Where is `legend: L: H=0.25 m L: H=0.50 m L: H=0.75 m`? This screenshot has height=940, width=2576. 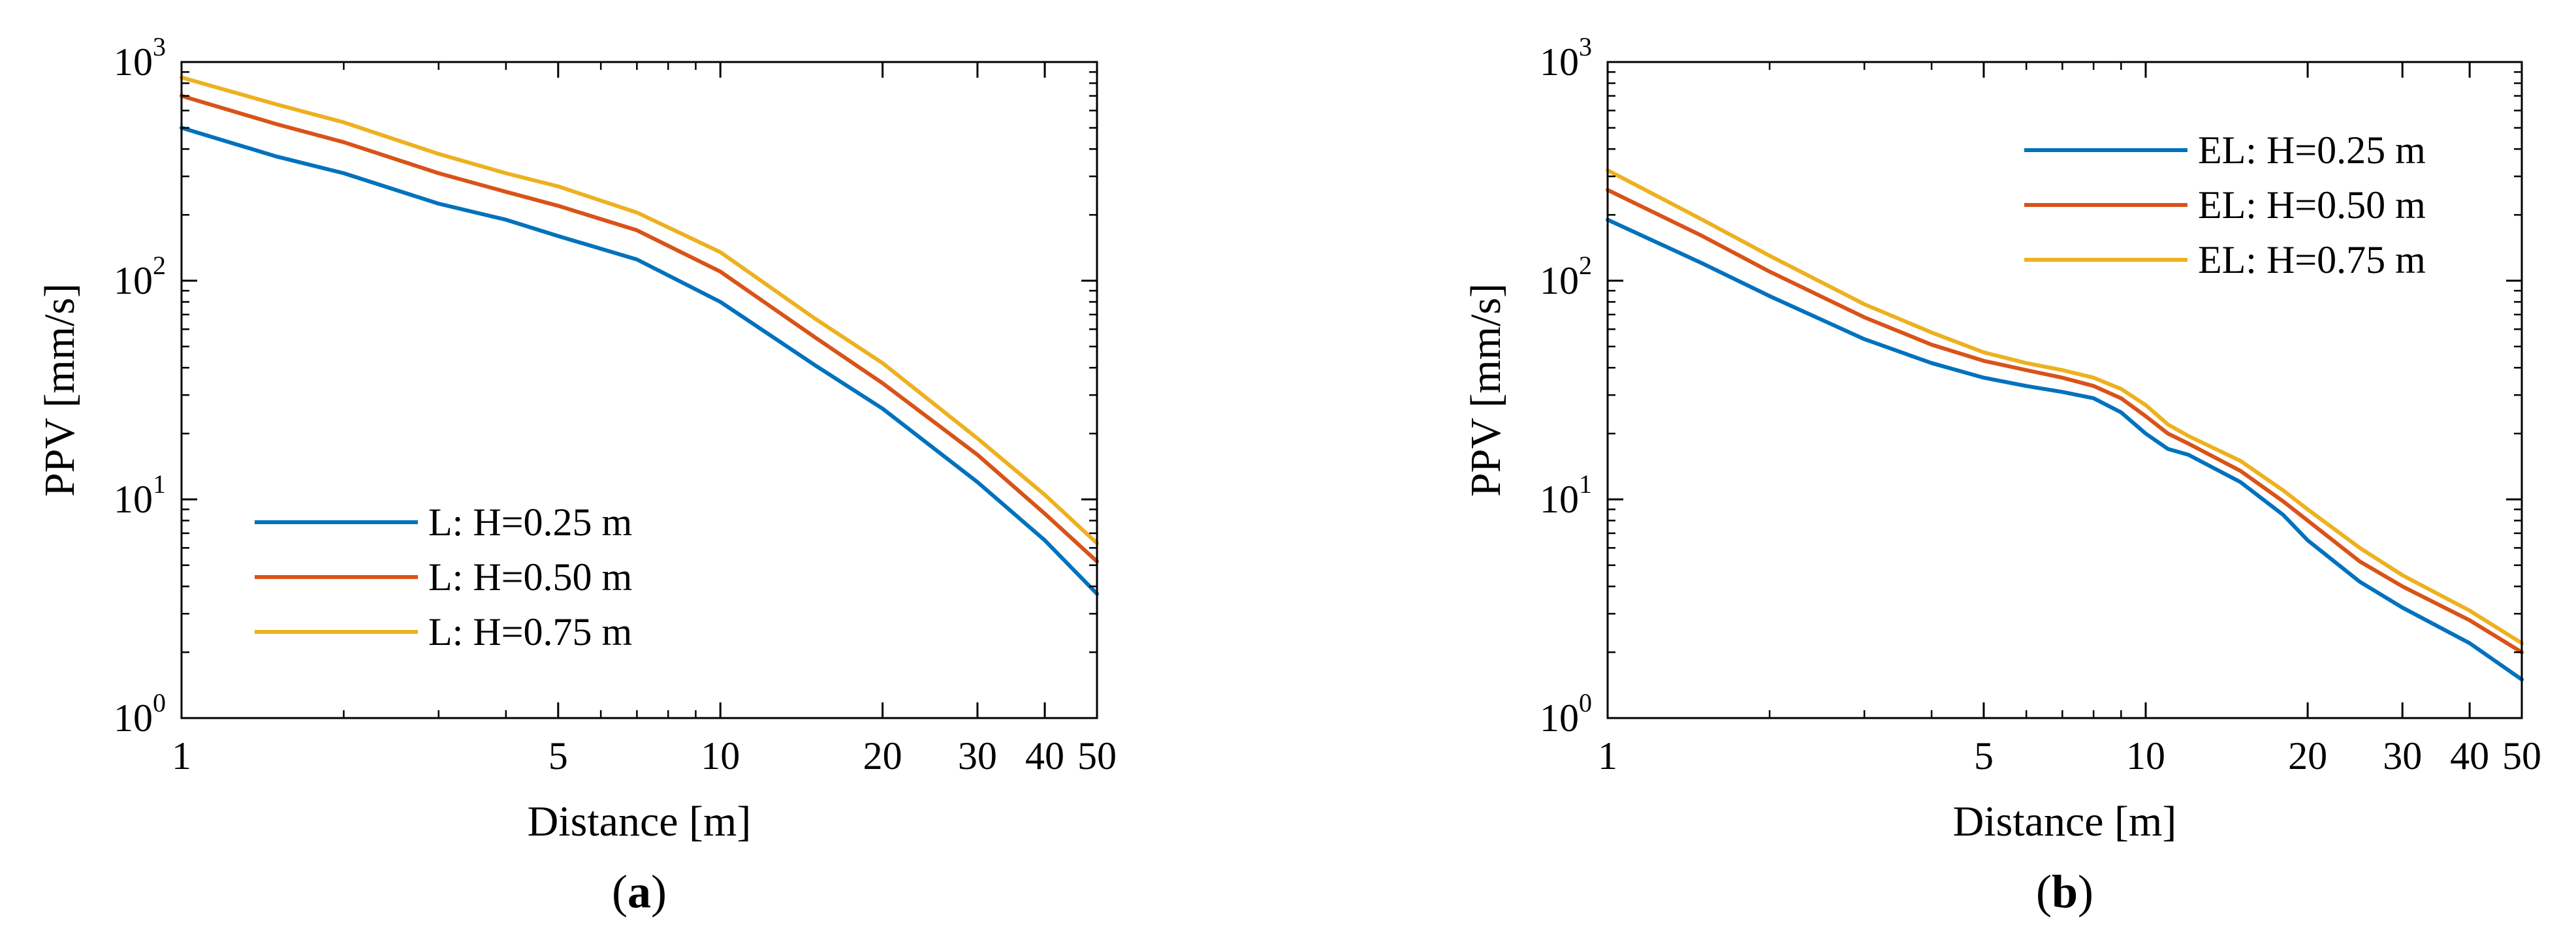
legend: L: H=0.25 m L: H=0.50 m L: H=0.75 m is located at coordinates (443, 577).